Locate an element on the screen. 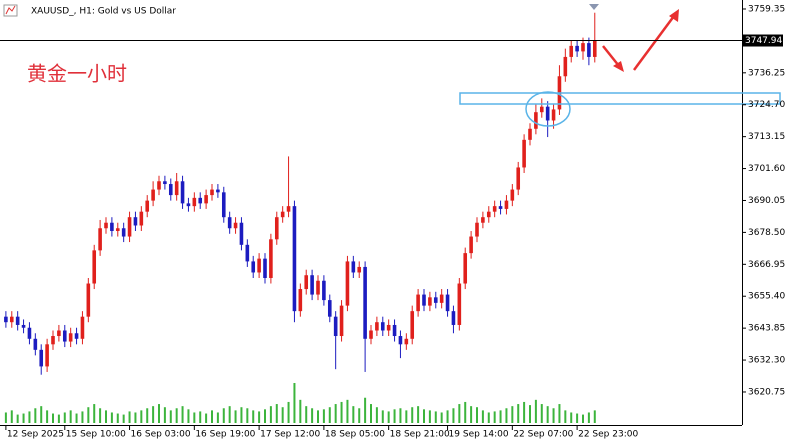 The width and height of the screenshot is (791, 445). x-tick-label: 22 Sep 23:00 is located at coordinates (608, 435).